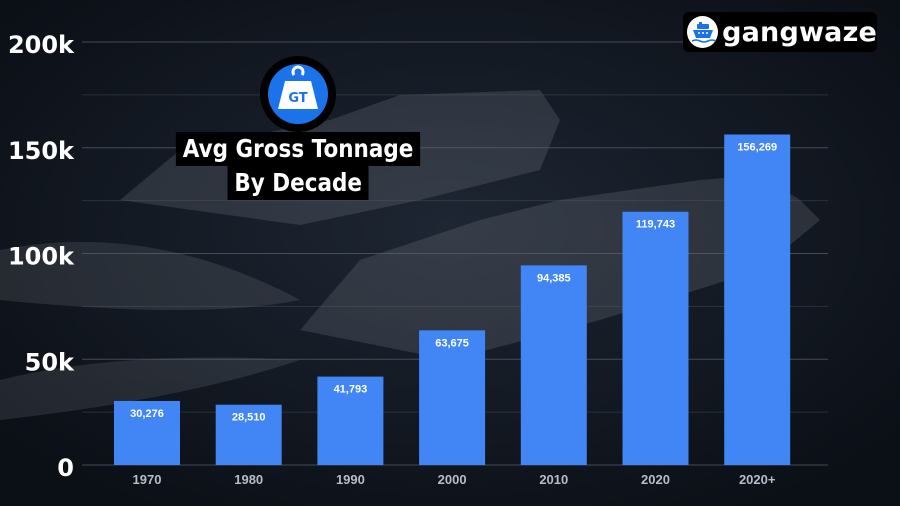 Image resolution: width=900 pixels, height=506 pixels. I want to click on chart-title-line-2: By Decade, so click(298, 183).